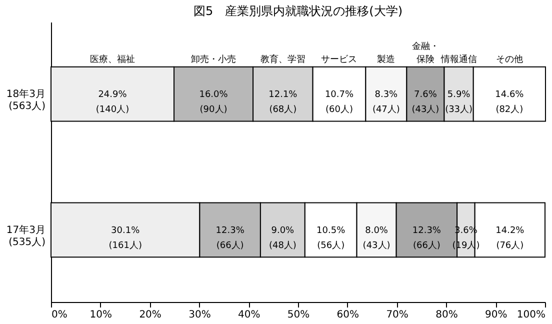 The image size is (552, 324). Describe the element at coordinates (510, 238) in the screenshot. I see `data-label: 14.2% (76人)` at that location.